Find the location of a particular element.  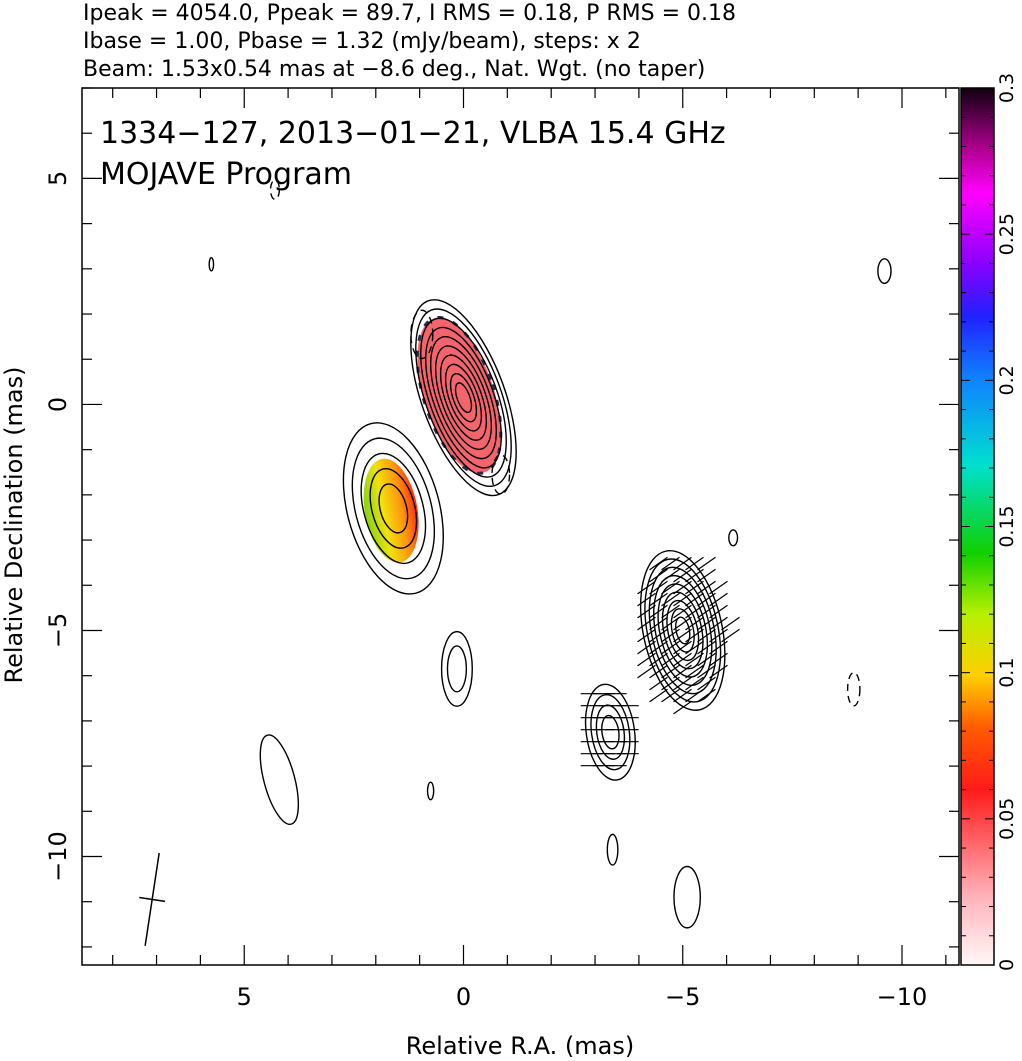

y-tick-label: 5 is located at coordinates (58, 178).